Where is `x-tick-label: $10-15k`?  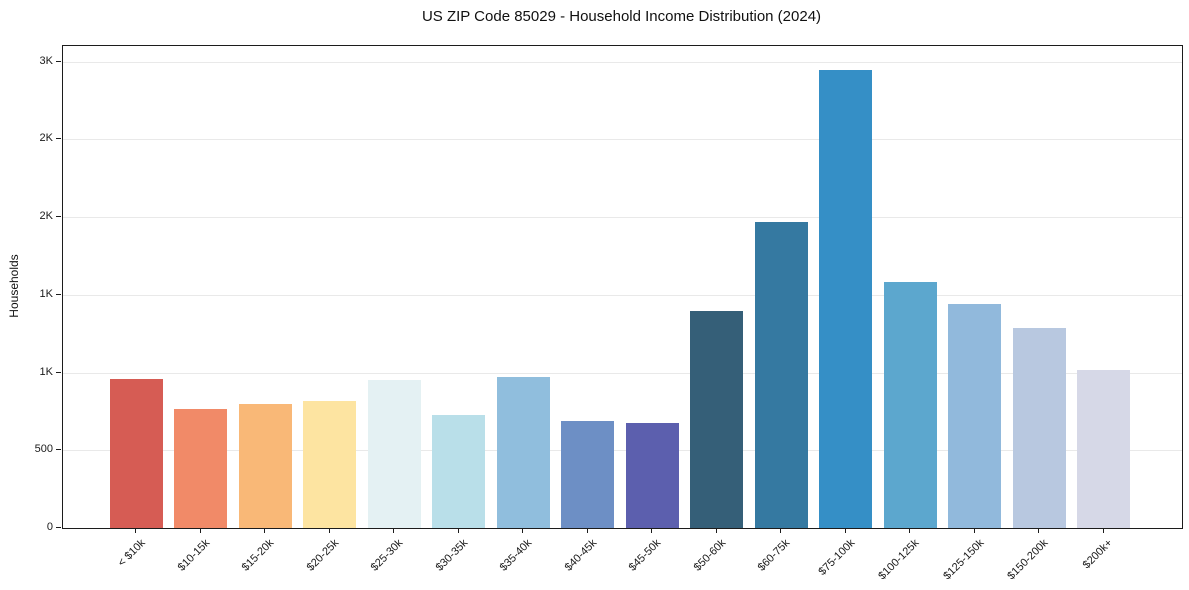
x-tick-label: $10-15k is located at coordinates (193, 555).